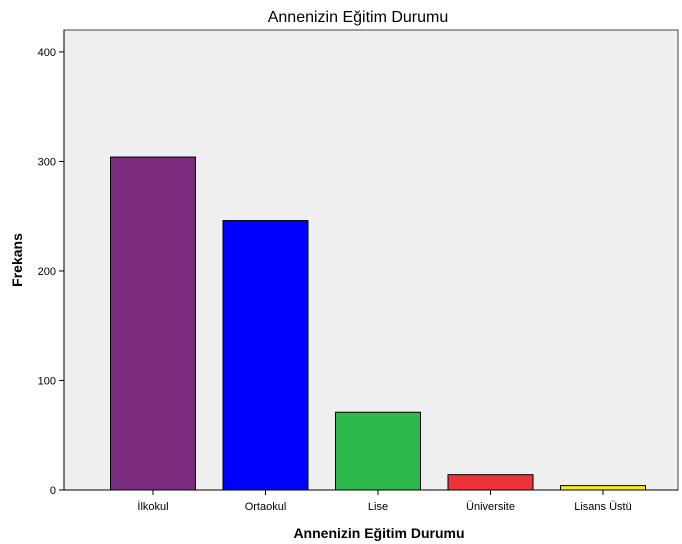 The width and height of the screenshot is (682, 544). What do you see at coordinates (47, 53) in the screenshot?
I see `y-tick-label: 400` at bounding box center [47, 53].